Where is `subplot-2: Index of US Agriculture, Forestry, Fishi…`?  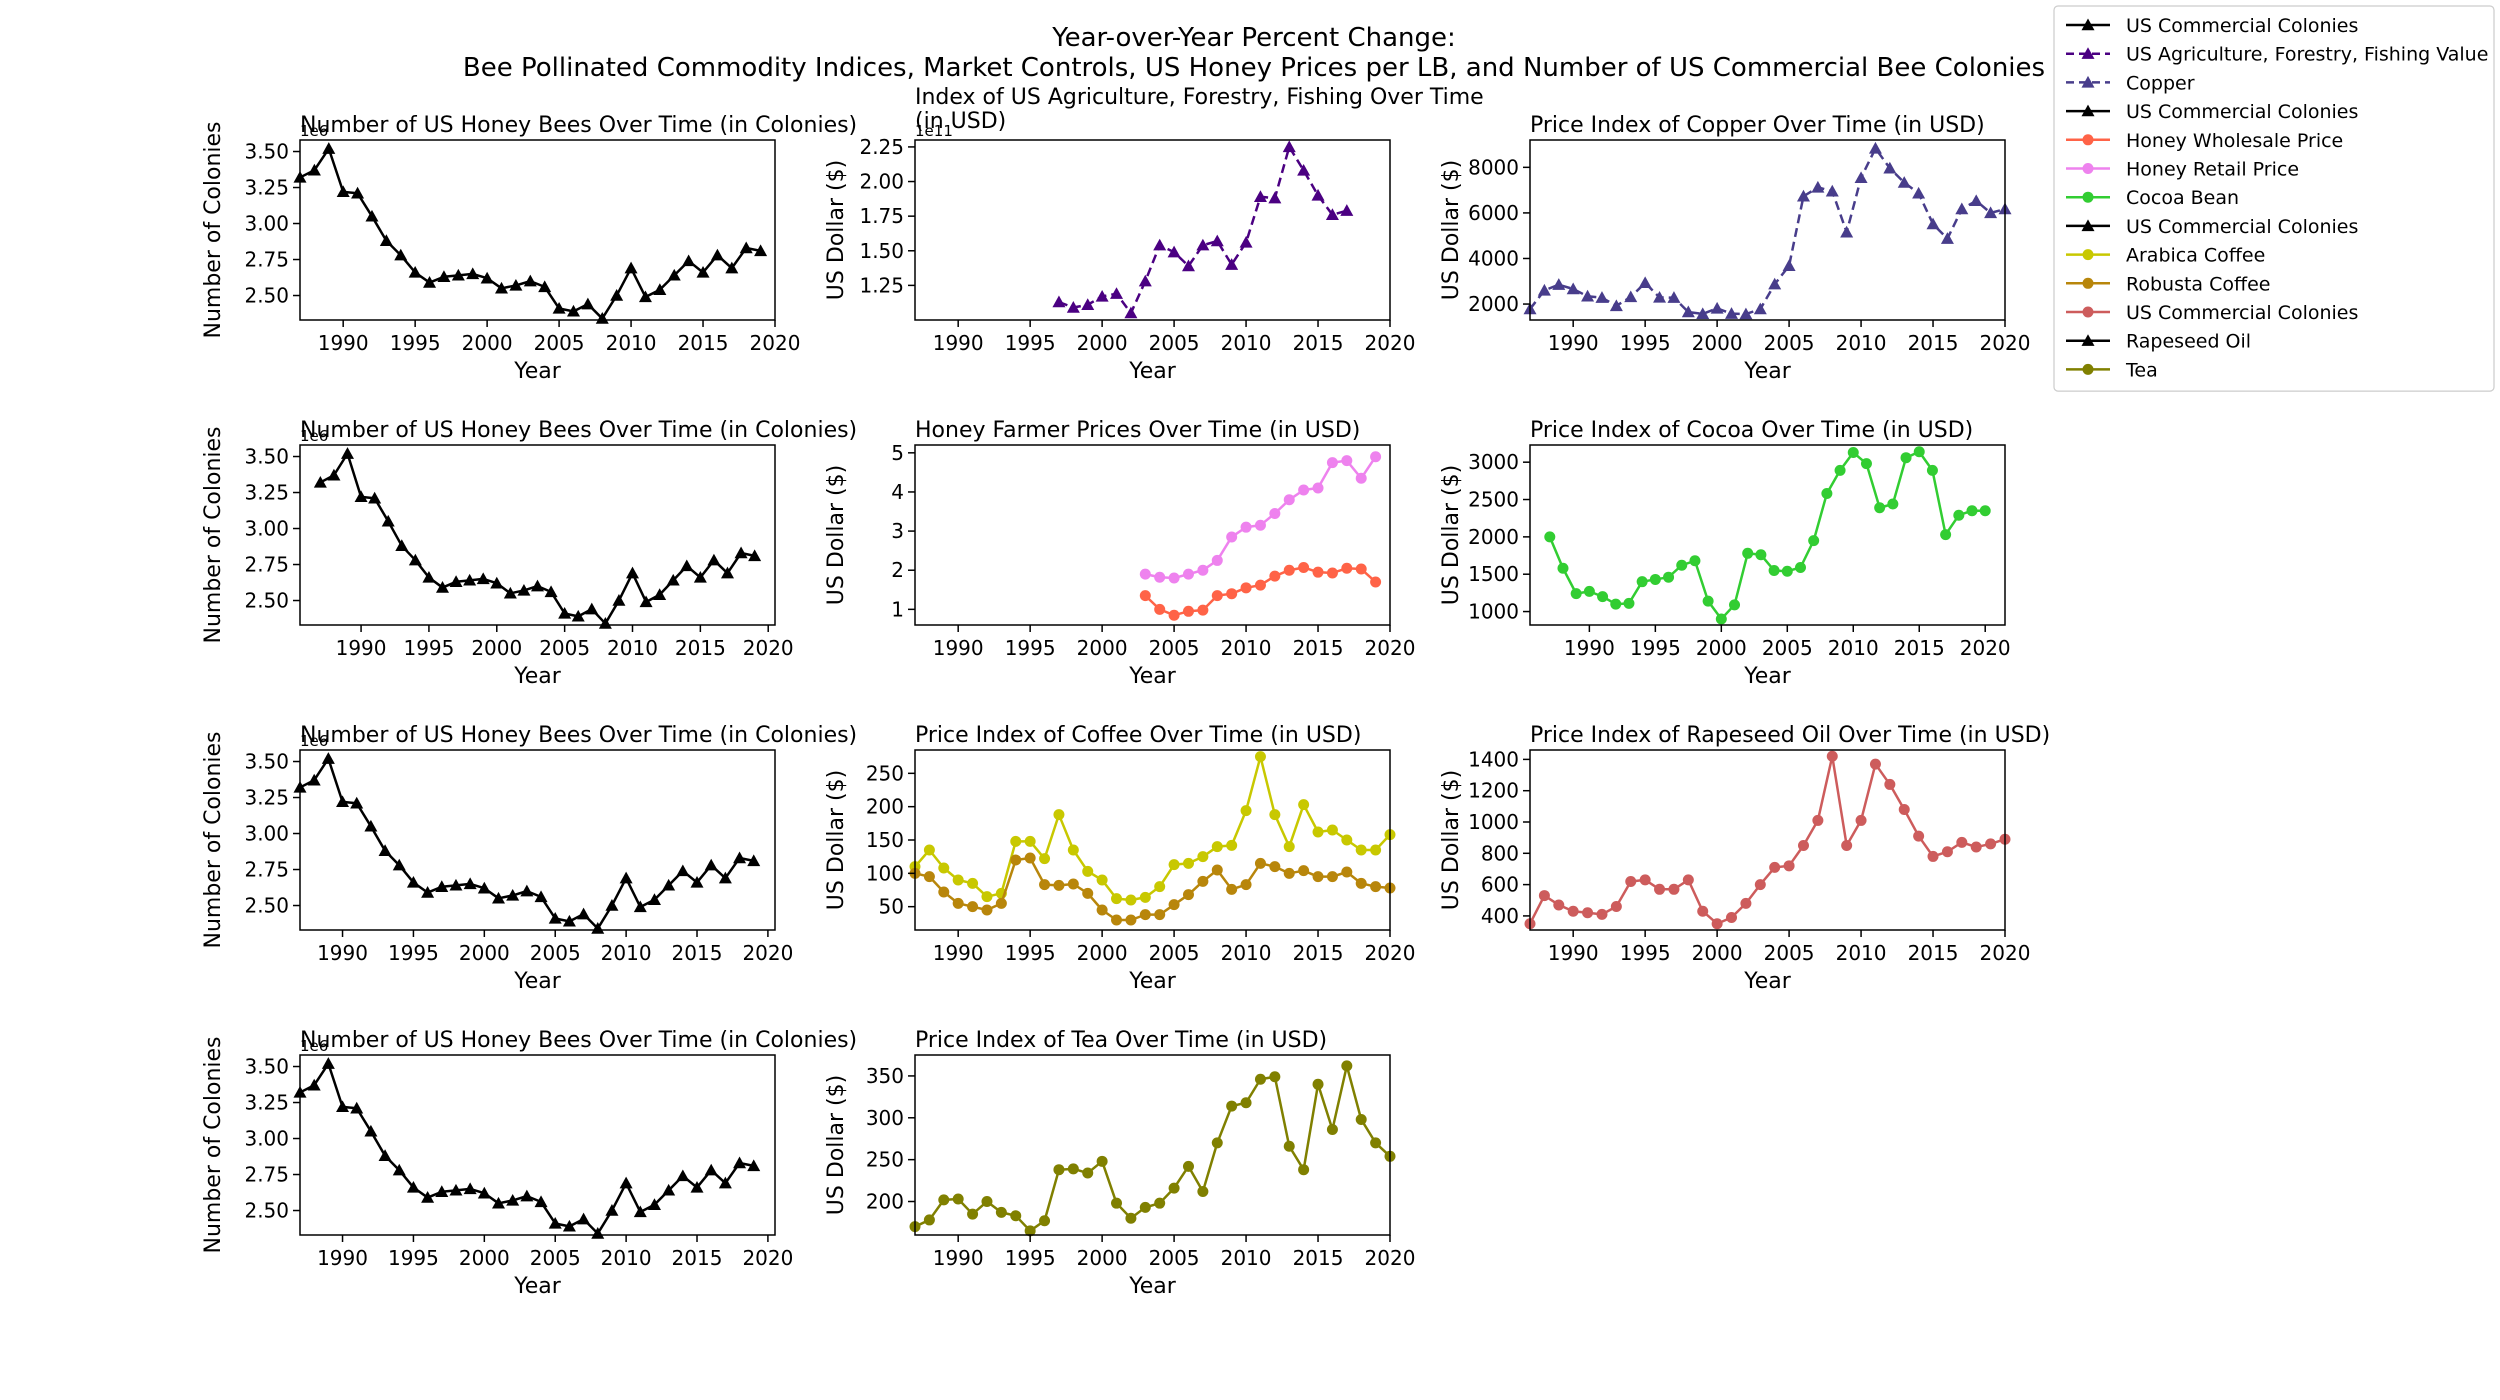 subplot-2: Index of US Agriculture, Forestry, Fishi… is located at coordinates (1154, 234).